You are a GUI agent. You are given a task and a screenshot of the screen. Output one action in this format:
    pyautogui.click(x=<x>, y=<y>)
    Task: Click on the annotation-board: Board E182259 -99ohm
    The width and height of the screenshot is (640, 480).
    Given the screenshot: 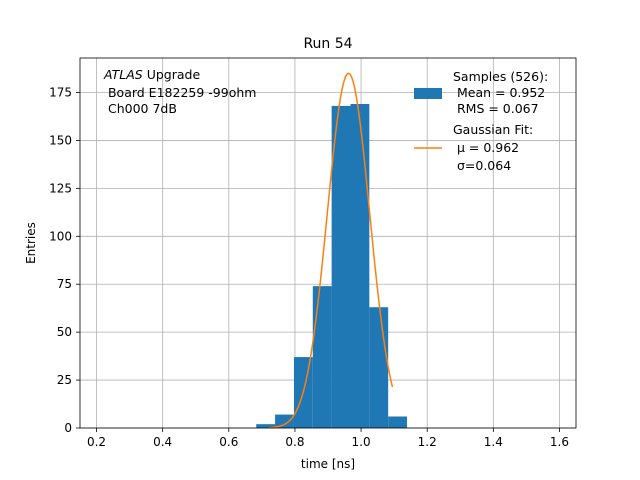 What is the action you would take?
    pyautogui.click(x=180, y=92)
    